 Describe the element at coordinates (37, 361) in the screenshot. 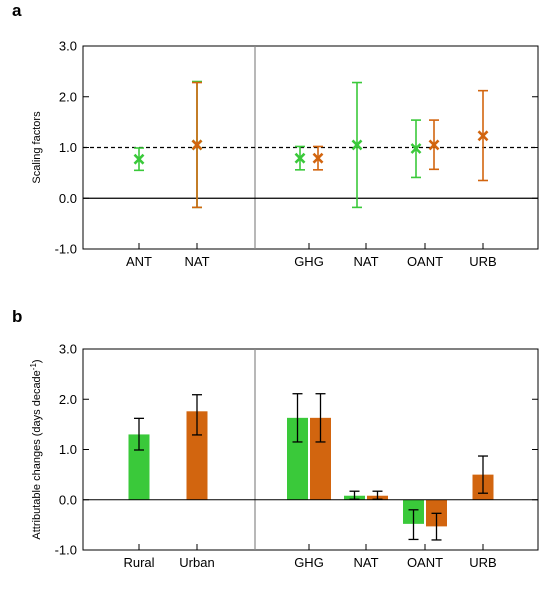

I see `panel-b-y-axis-label-end: )` at that location.